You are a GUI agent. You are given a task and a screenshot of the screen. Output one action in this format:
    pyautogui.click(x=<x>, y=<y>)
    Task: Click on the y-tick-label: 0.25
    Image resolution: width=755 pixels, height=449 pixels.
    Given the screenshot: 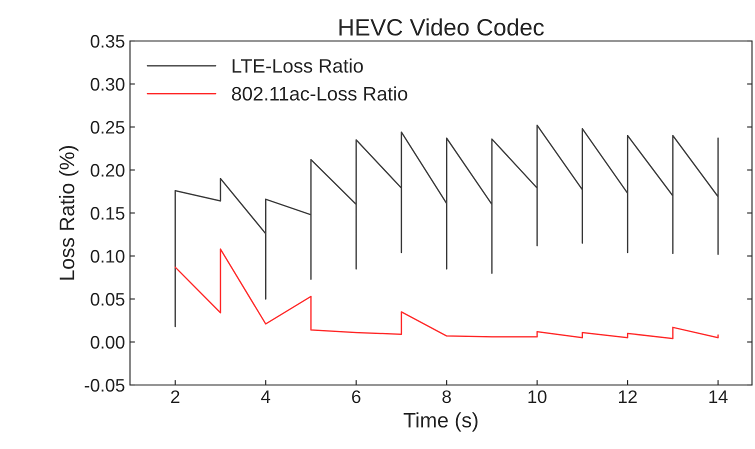 What is the action you would take?
    pyautogui.click(x=107, y=127)
    